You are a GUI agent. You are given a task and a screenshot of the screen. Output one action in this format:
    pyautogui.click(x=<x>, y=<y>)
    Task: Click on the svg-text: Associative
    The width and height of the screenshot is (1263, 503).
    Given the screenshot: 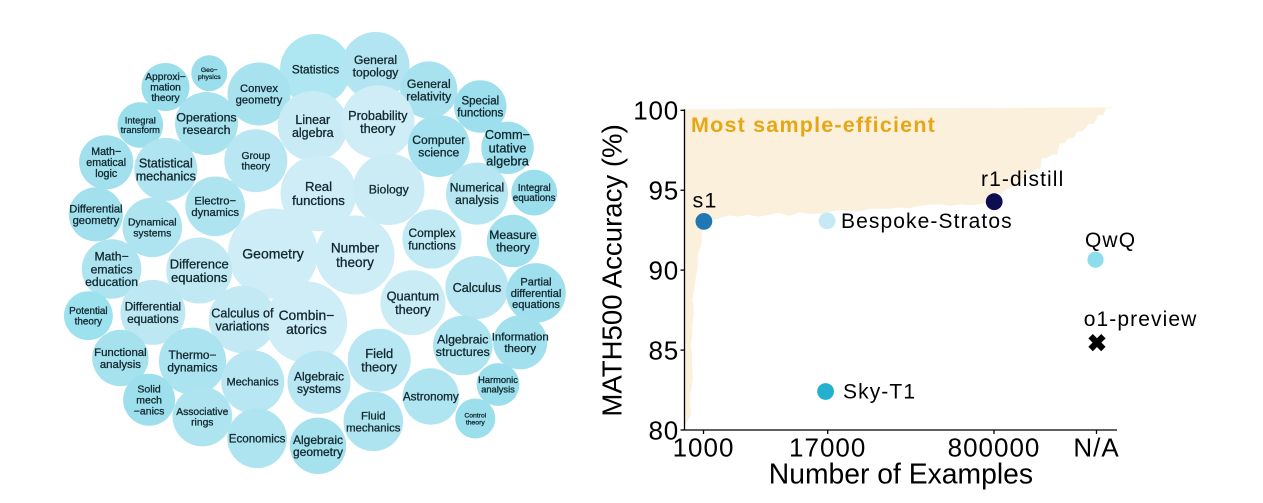 What is the action you would take?
    pyautogui.click(x=202, y=412)
    